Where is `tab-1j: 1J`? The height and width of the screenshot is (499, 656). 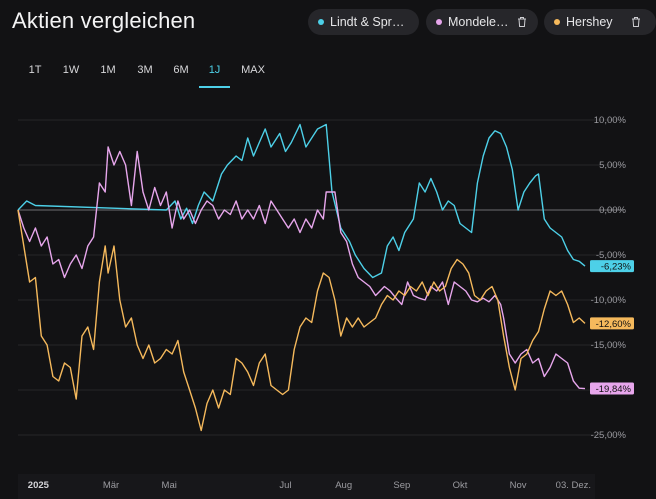 tab-1j: 1J is located at coordinates (214, 75).